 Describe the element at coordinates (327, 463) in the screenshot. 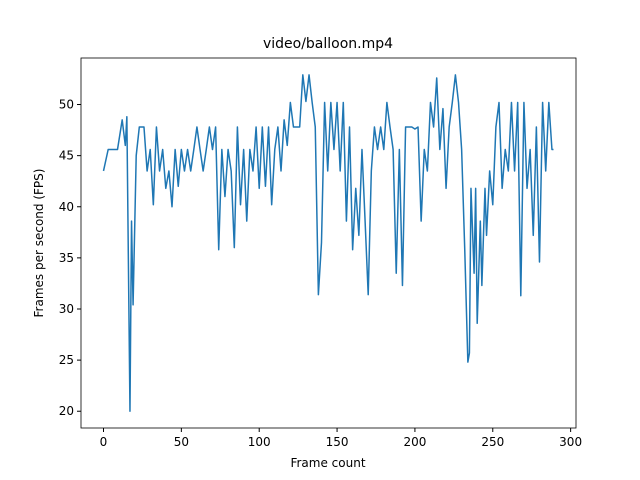

I see `x-axis-label: Frame count` at that location.